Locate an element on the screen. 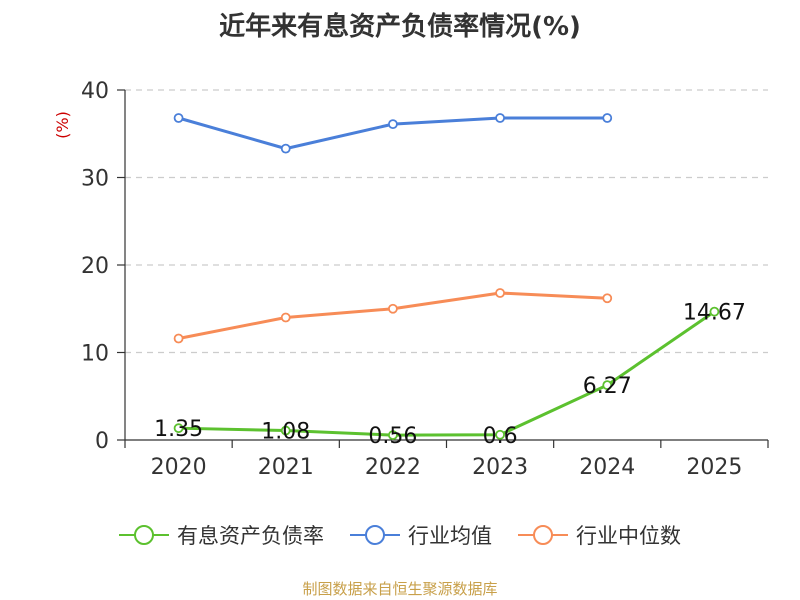 The width and height of the screenshot is (800, 600). x-tick-label: 2023 is located at coordinates (500, 467).